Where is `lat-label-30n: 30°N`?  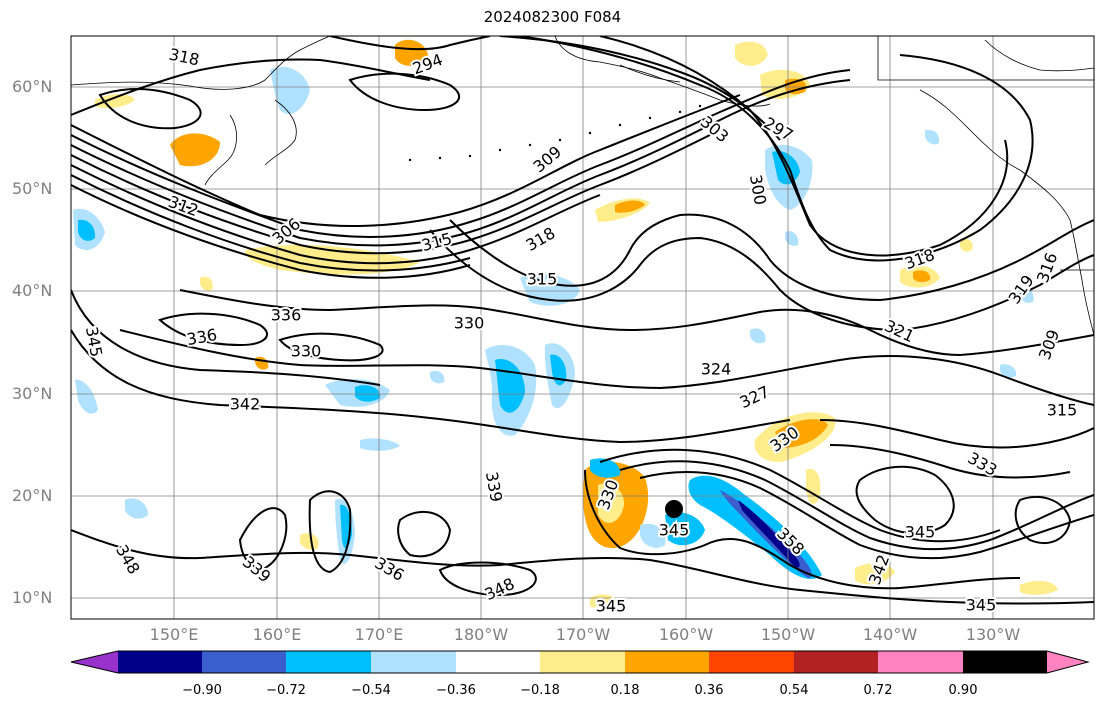
lat-label-30n: 30°N is located at coordinates (32, 393).